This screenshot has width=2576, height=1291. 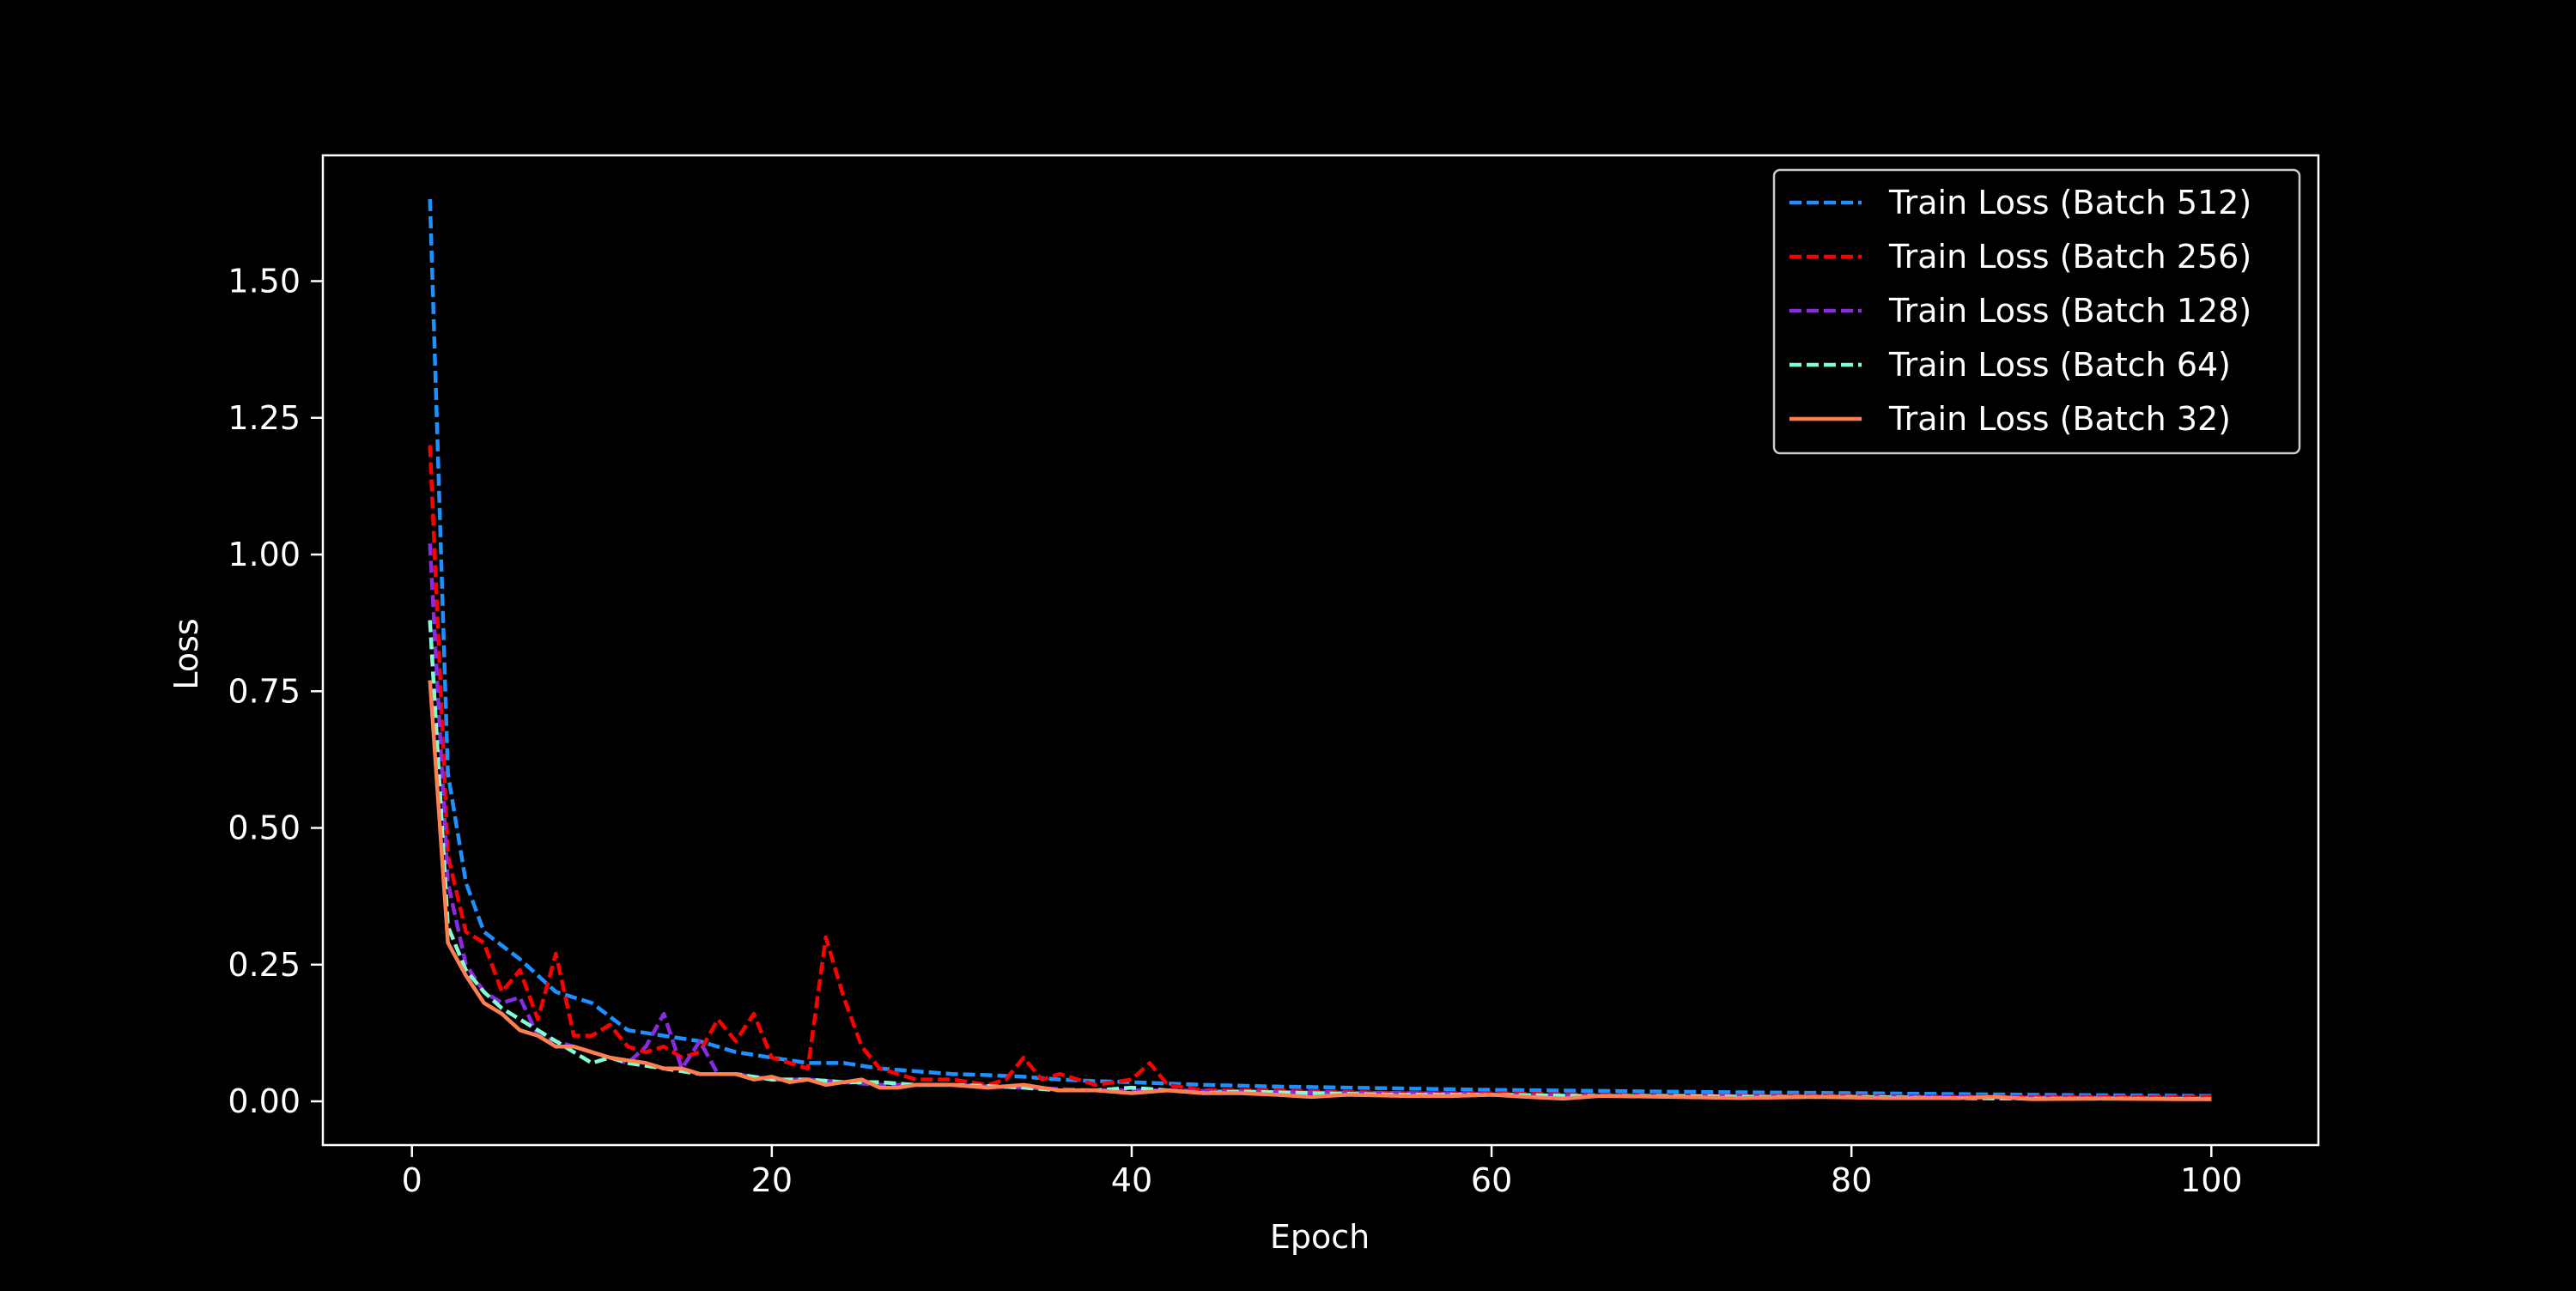 I want to click on x-tick-label: 40, so click(x=1131, y=1180).